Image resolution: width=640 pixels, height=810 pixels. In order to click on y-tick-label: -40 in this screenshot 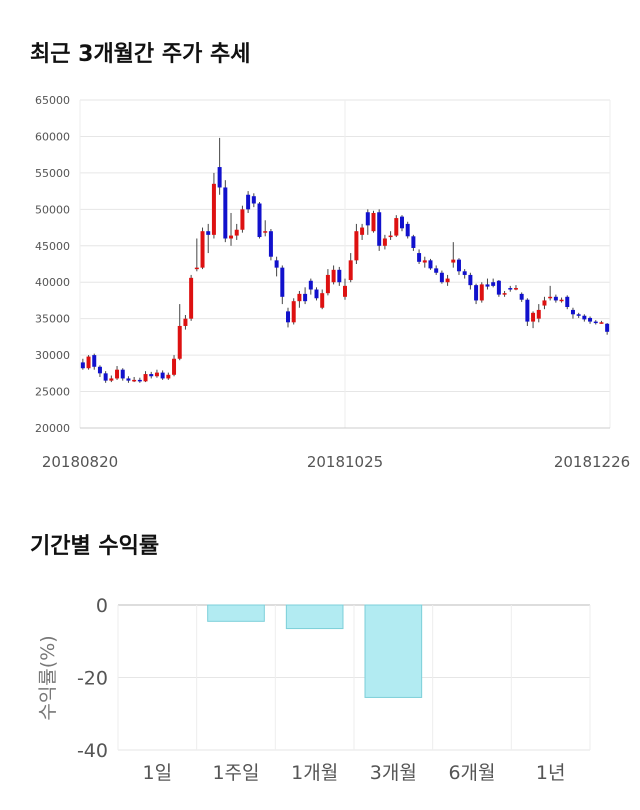, I will do `click(92, 751)`.